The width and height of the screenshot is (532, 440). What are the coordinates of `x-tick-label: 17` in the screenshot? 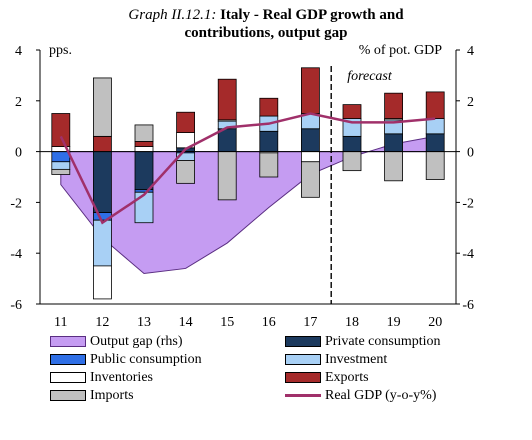 It's located at (310, 322).